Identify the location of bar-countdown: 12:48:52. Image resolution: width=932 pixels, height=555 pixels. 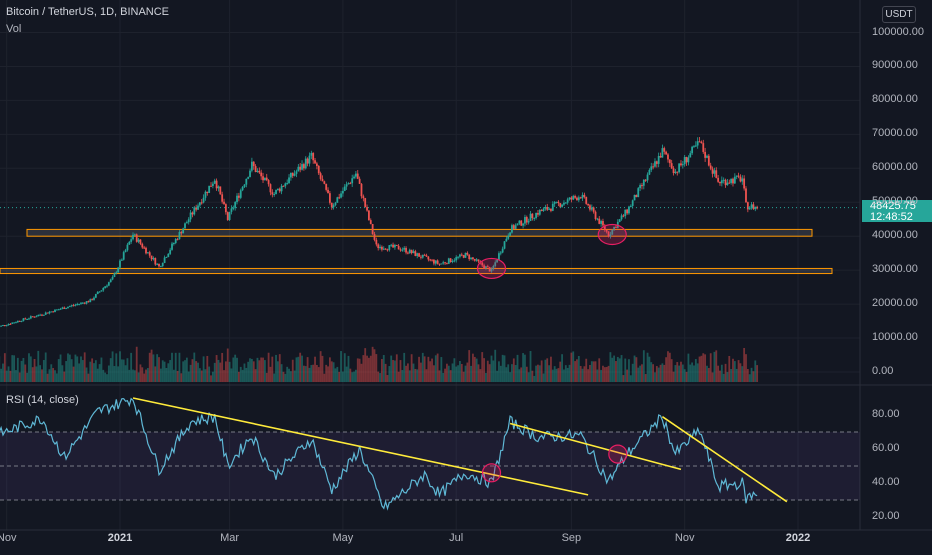
(897, 217).